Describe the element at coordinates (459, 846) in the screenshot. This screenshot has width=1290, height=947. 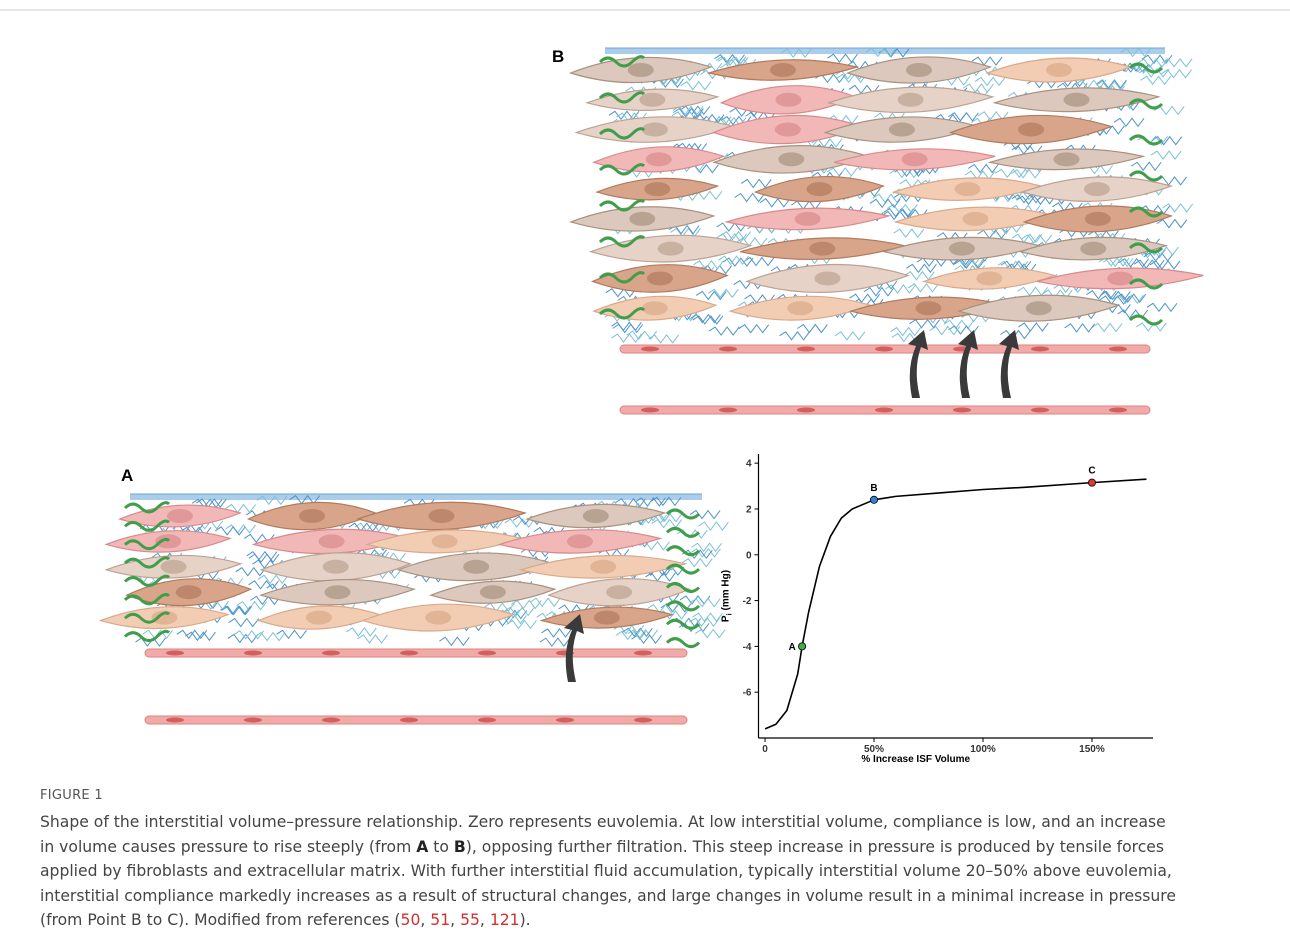
I see `caption-bold: B` at that location.